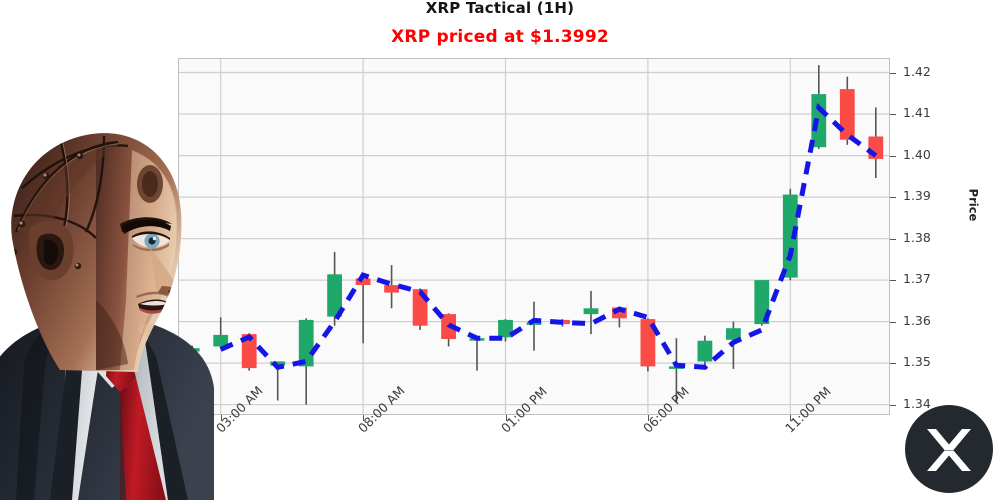 The width and height of the screenshot is (1000, 500). I want to click on y-tick-label: 1.39, so click(917, 196).